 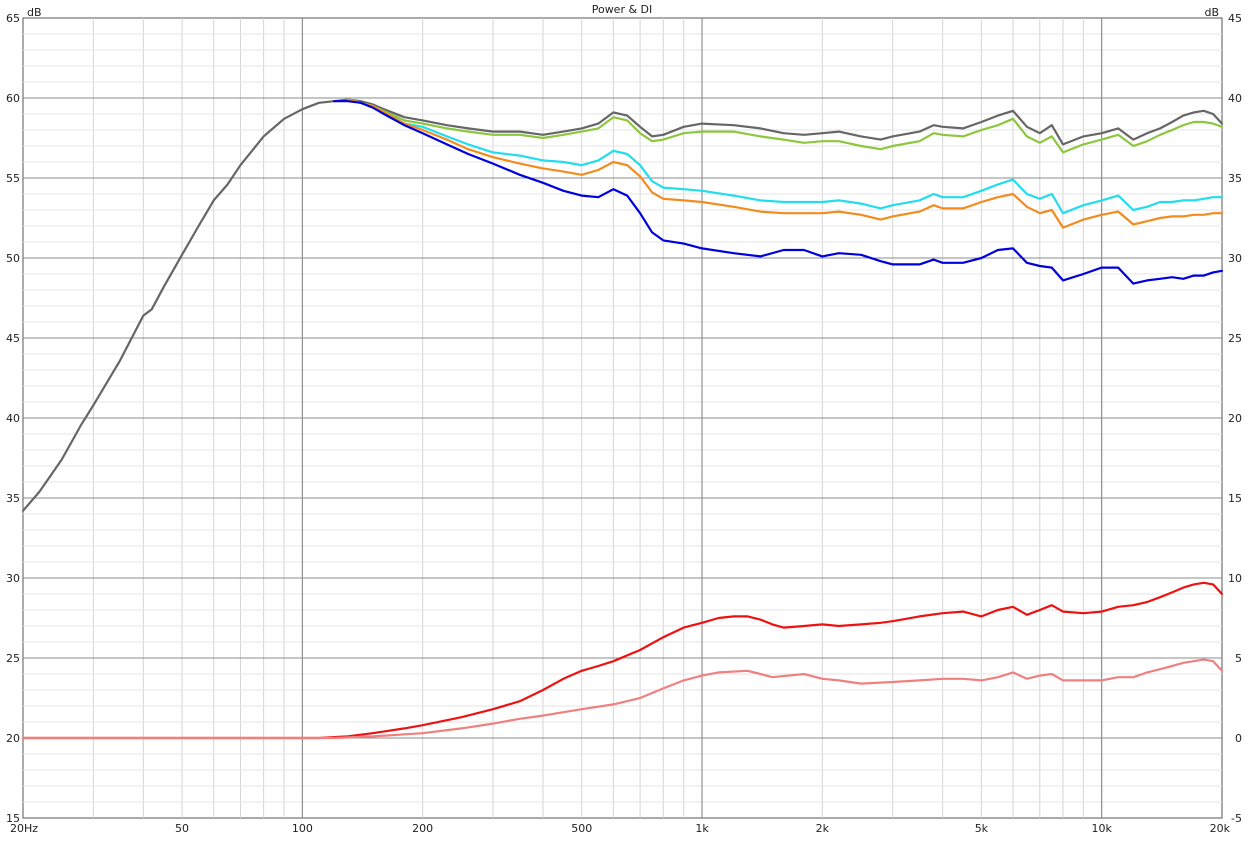 I want to click on x-tick-label: 2k, so click(x=823, y=828).